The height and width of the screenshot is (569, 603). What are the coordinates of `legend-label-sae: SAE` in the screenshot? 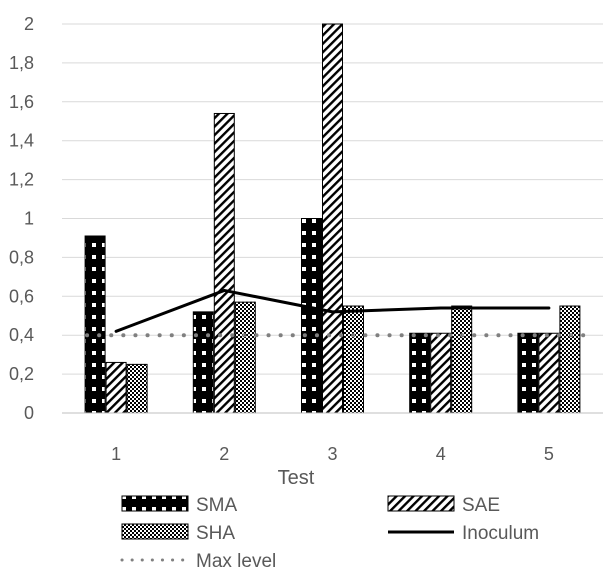 It's located at (481, 505).